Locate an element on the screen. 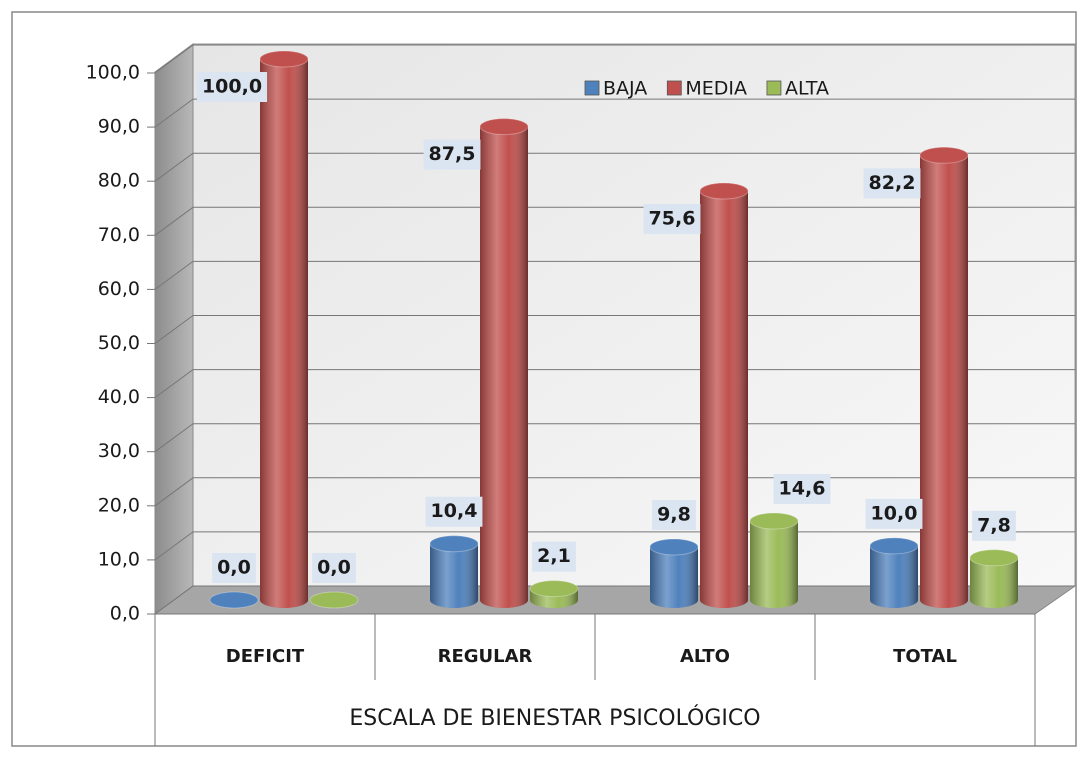  y-tick-label: 90,0 is located at coordinates (119, 127).